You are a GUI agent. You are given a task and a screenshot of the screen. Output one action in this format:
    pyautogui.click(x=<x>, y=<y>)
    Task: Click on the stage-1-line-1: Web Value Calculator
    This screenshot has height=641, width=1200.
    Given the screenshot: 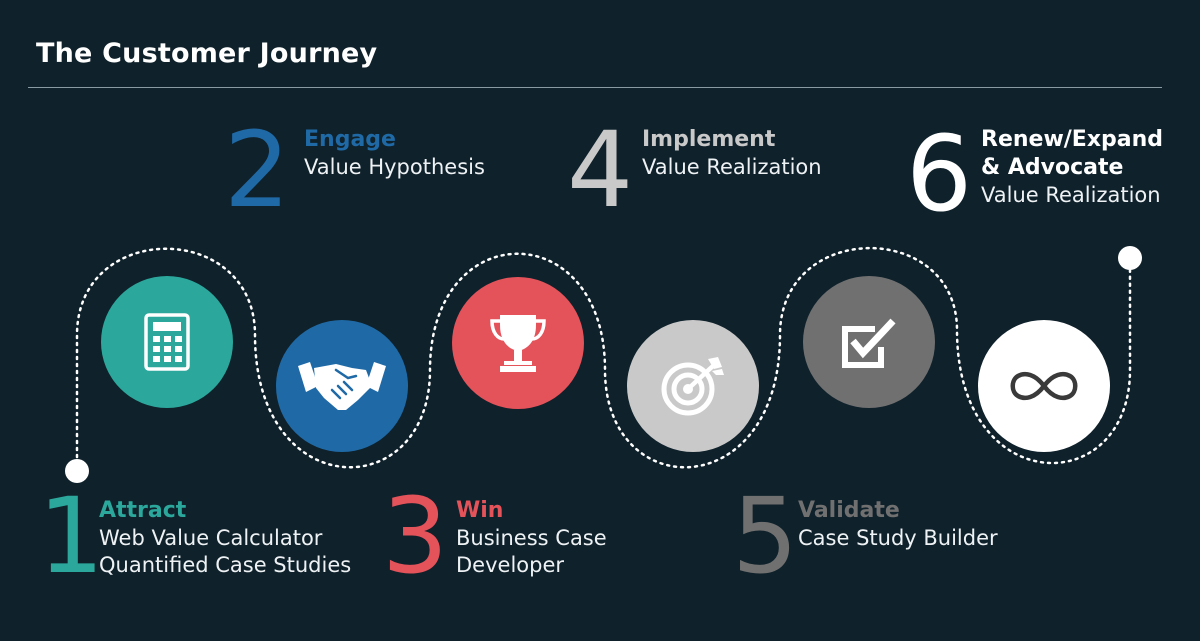 What is the action you would take?
    pyautogui.click(x=211, y=538)
    